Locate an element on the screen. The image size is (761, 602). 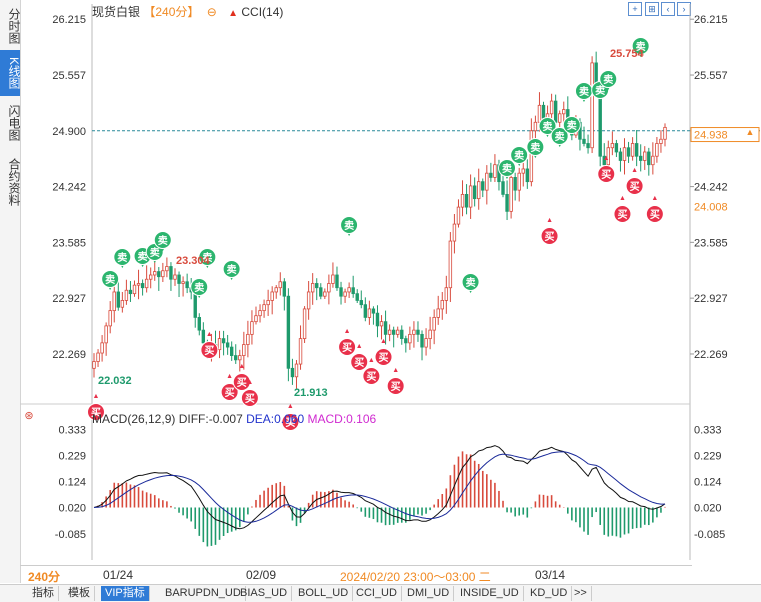
price-tick-label-right: 24.242 is located at coordinates (711, 188).